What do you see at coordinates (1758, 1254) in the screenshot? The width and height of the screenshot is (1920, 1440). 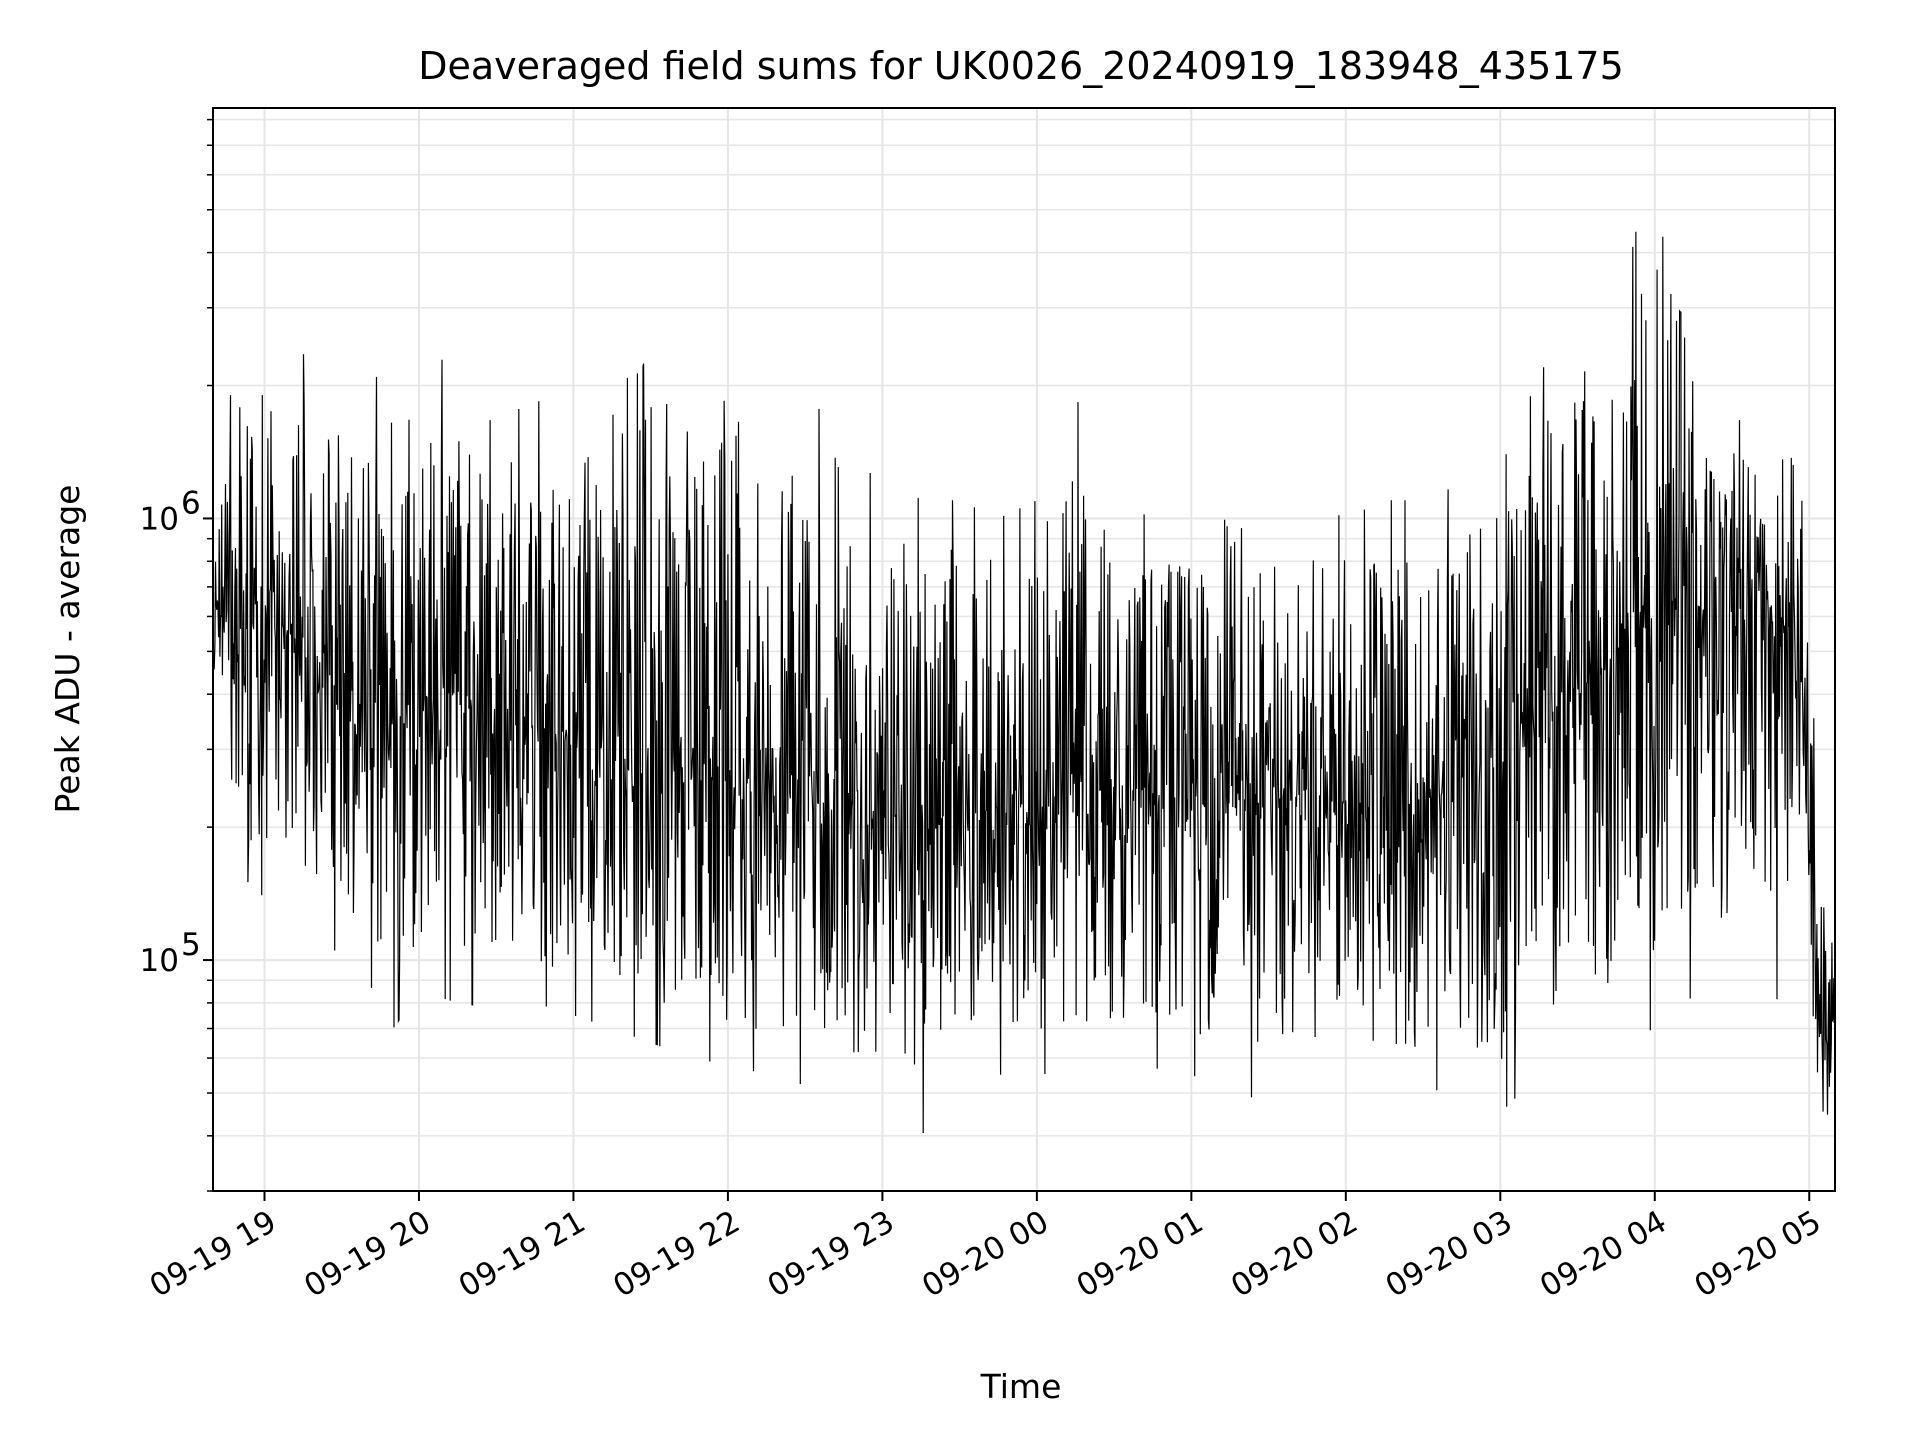 I see `x-tick-label: 09-20 05` at bounding box center [1758, 1254].